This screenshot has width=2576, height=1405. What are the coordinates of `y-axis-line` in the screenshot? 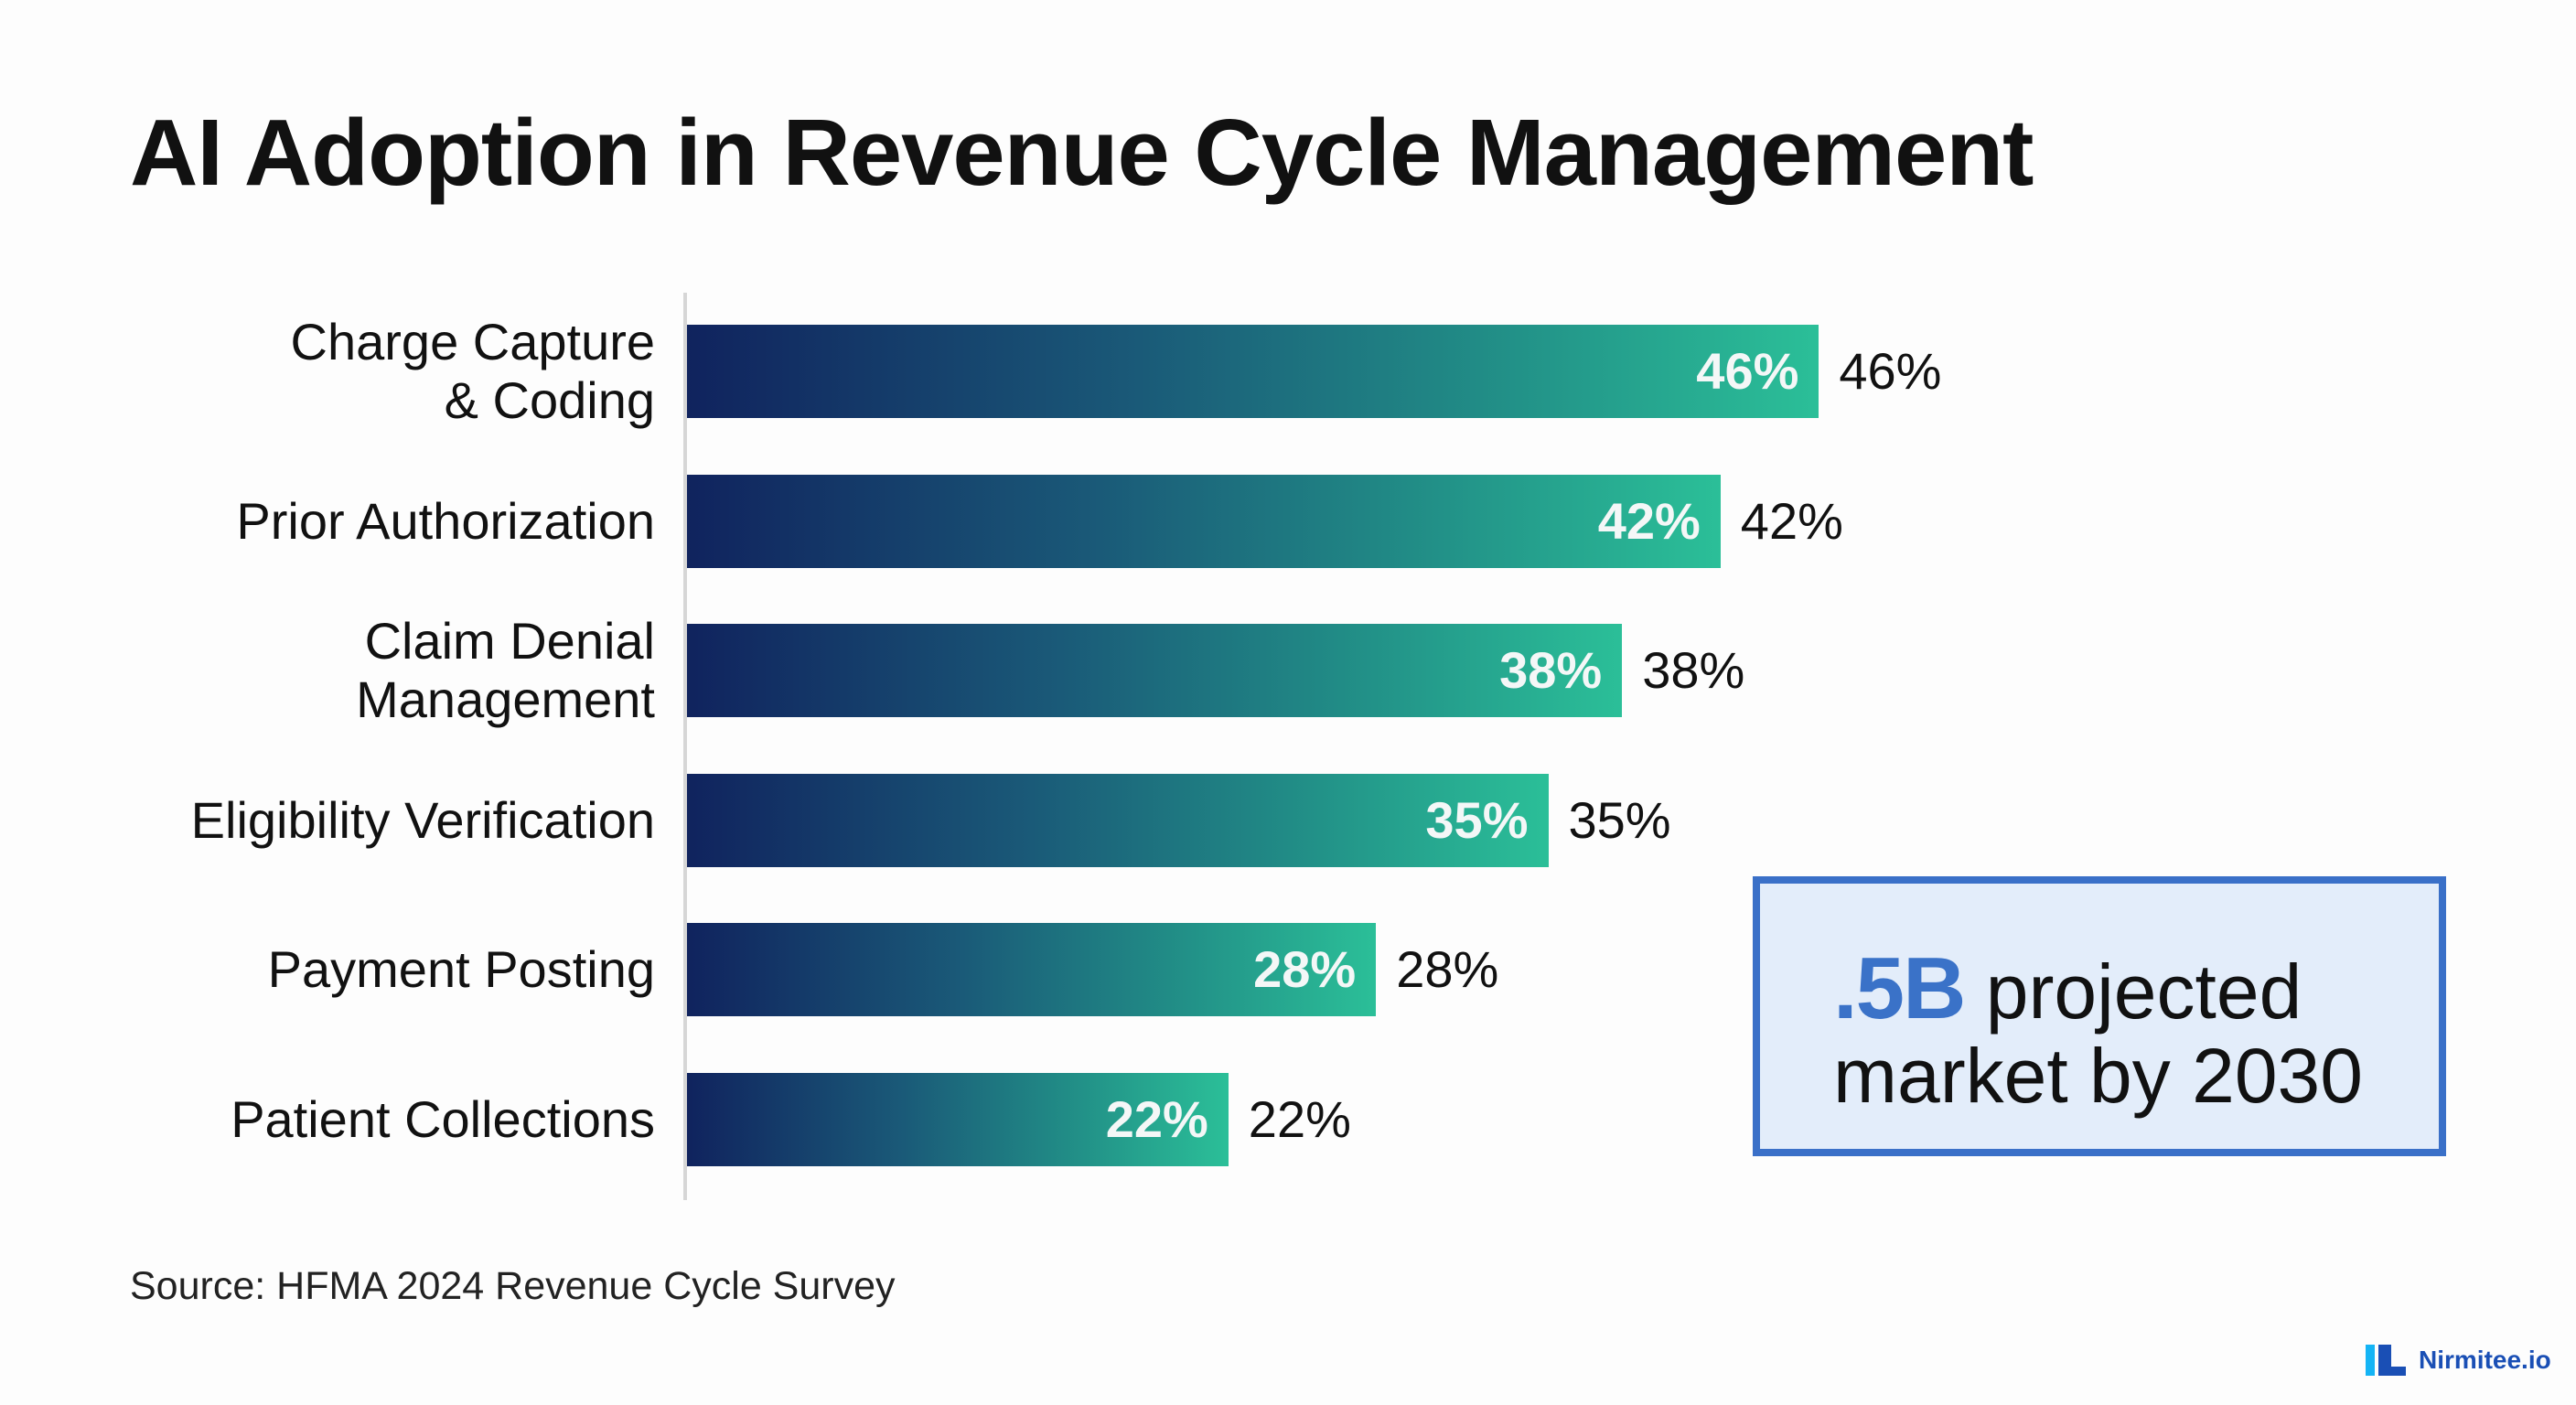 It's located at (685, 746).